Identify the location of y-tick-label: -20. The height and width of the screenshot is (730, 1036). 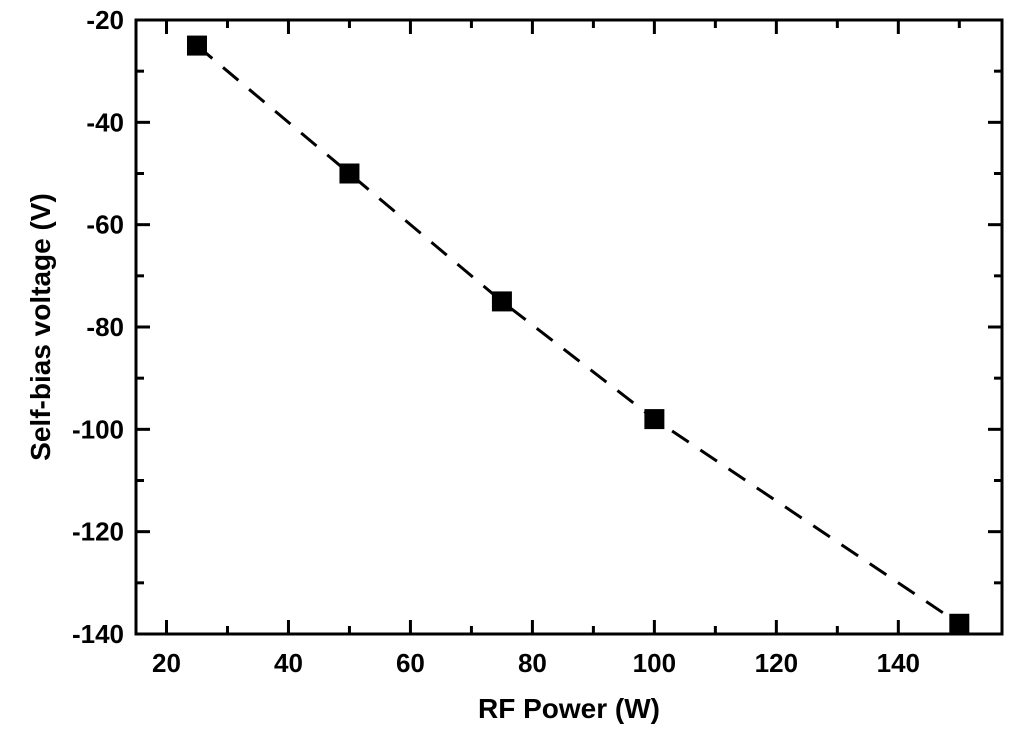
(105, 20).